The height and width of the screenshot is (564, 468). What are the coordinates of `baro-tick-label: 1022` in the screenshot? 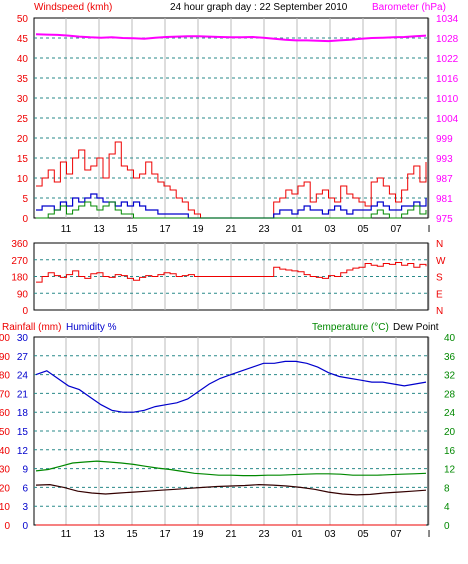 It's located at (447, 59).